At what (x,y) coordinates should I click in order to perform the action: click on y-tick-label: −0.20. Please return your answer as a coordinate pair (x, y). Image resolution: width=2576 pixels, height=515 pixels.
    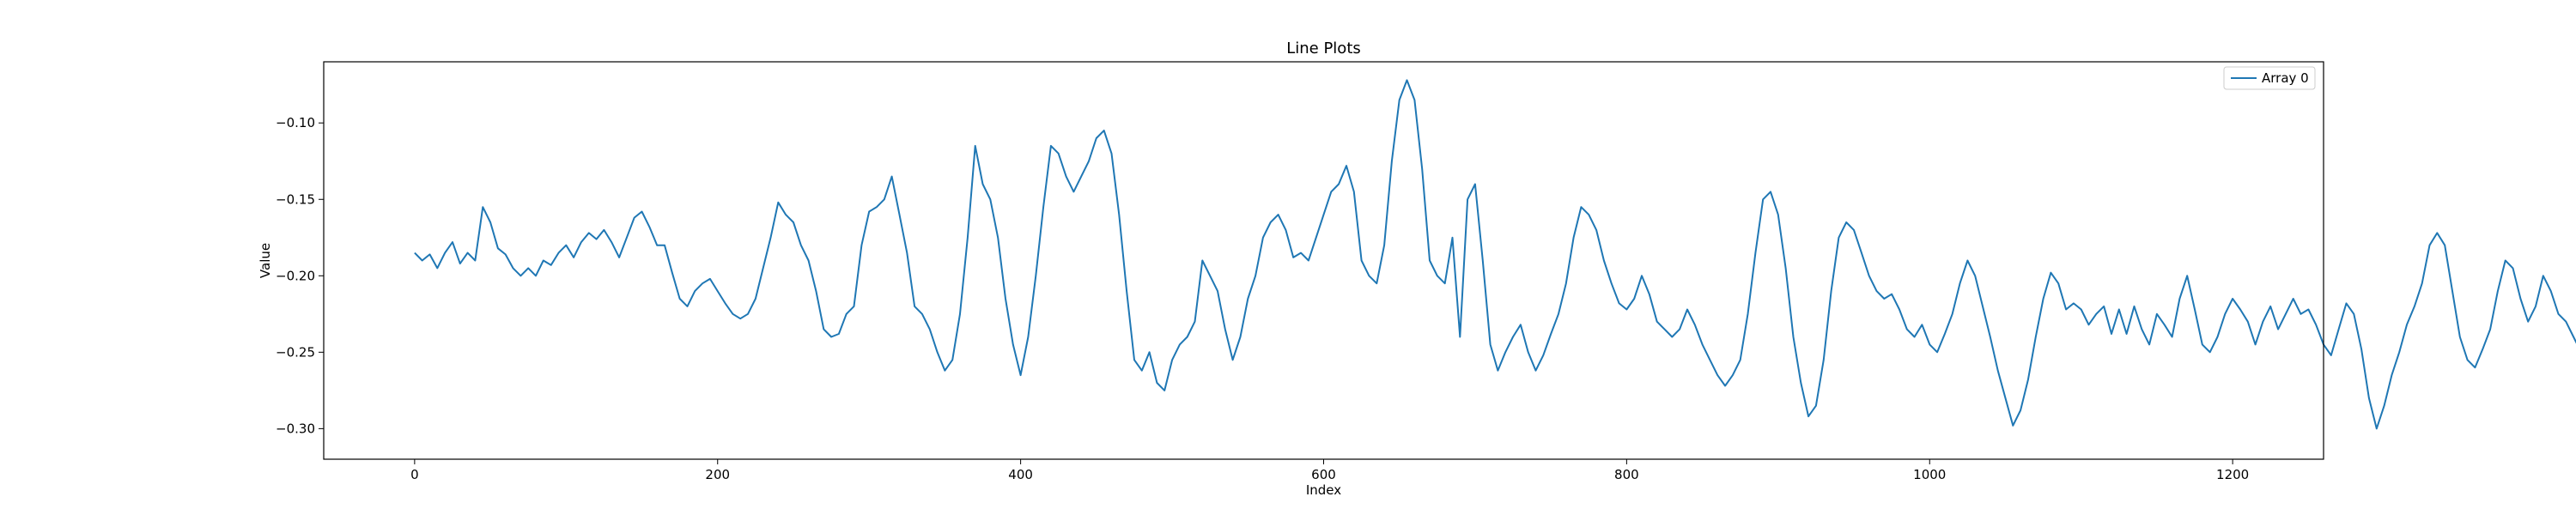
    Looking at the image, I should click on (295, 275).